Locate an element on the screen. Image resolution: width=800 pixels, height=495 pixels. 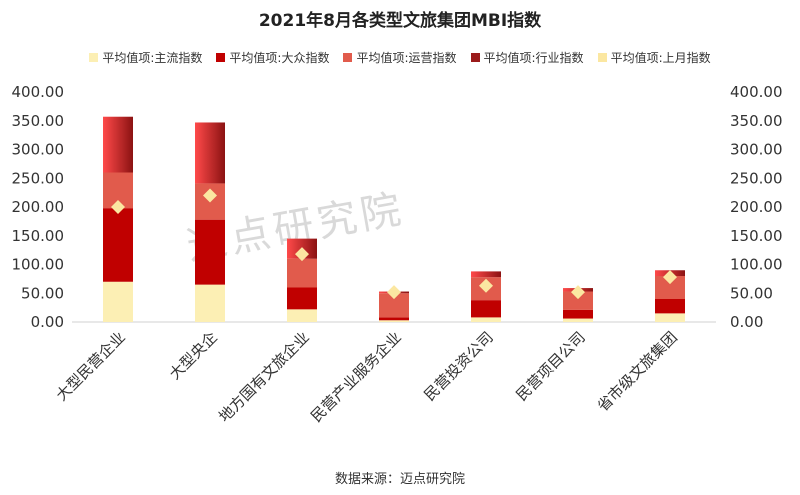
secondary-y-tick-label: 100.00 is located at coordinates (756, 265).